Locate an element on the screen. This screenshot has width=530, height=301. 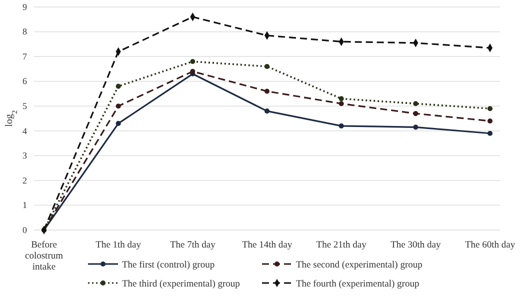
x-tick-label: The 7th day is located at coordinates (193, 245).